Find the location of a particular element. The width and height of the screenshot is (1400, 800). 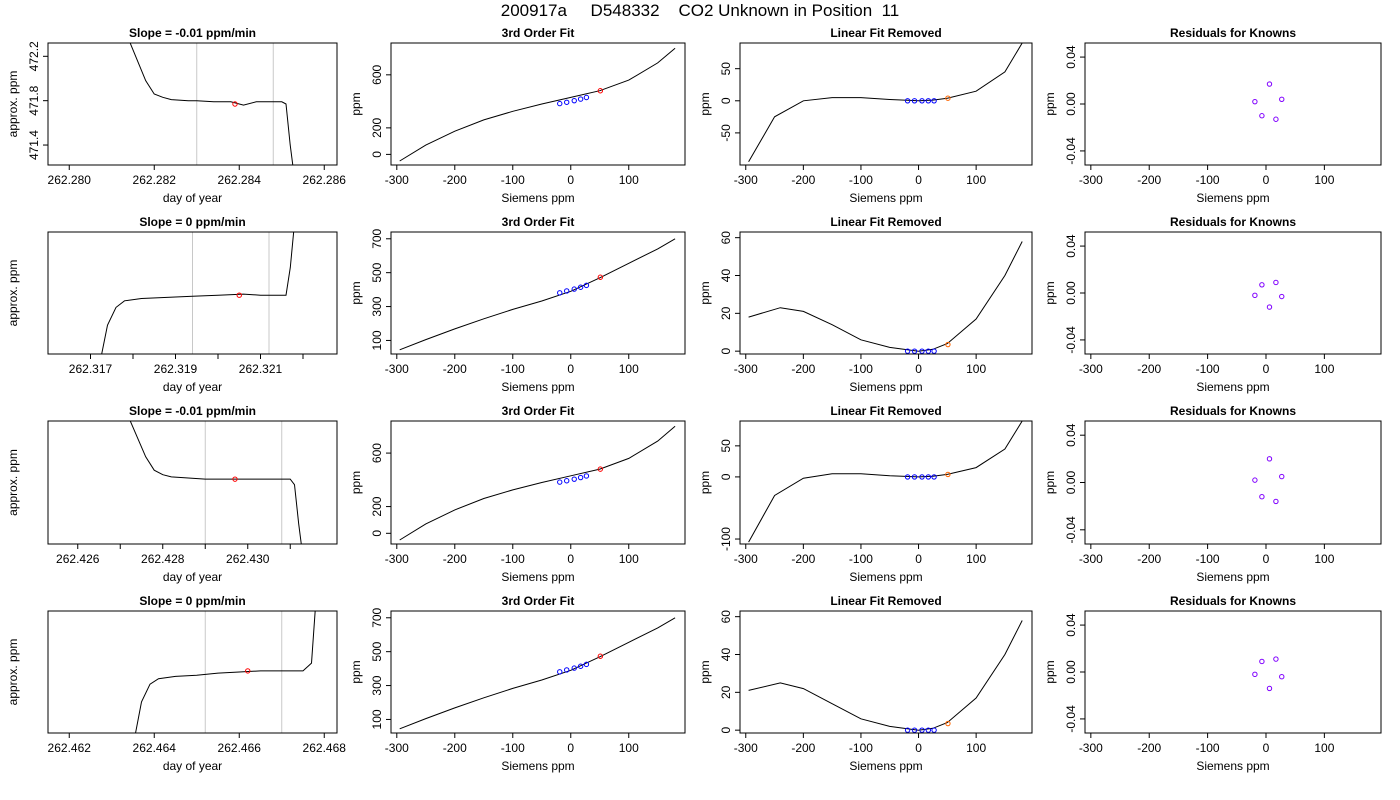

y-tick-label: 700 is located at coordinates (377, 238).